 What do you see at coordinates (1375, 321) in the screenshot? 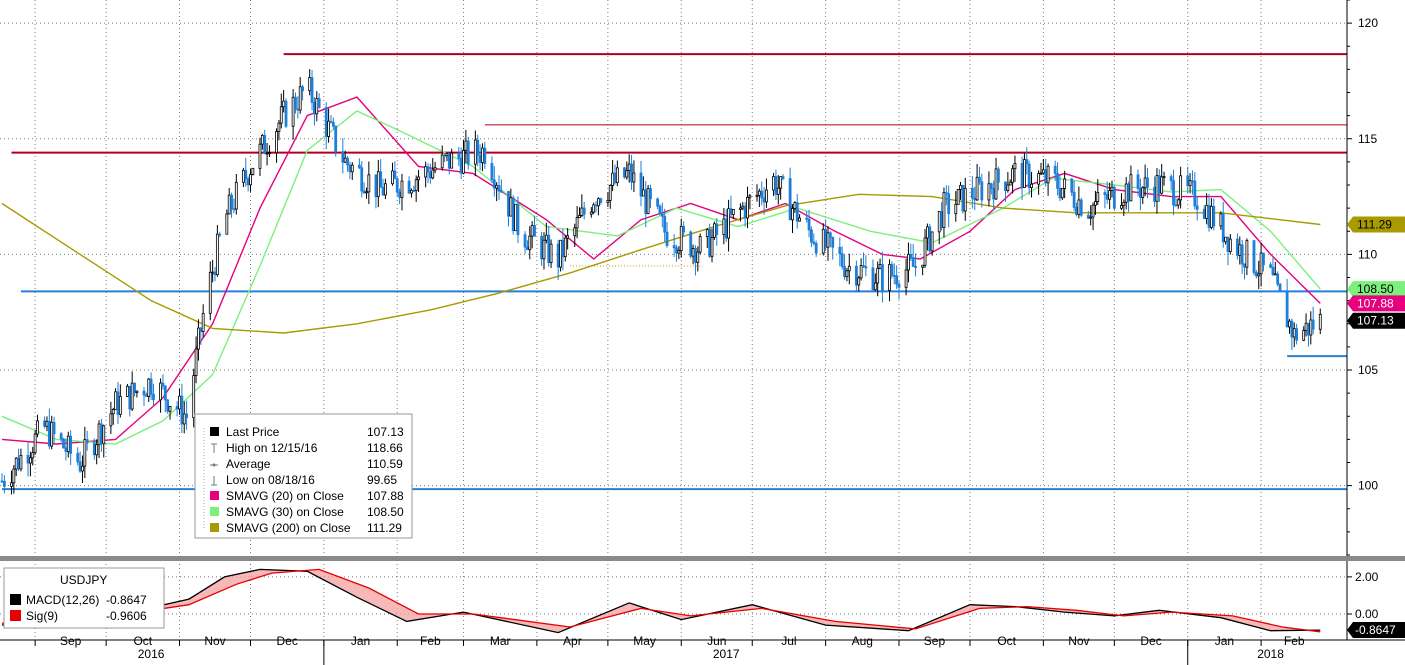
I see `price-badge-label: 107.13` at bounding box center [1375, 321].